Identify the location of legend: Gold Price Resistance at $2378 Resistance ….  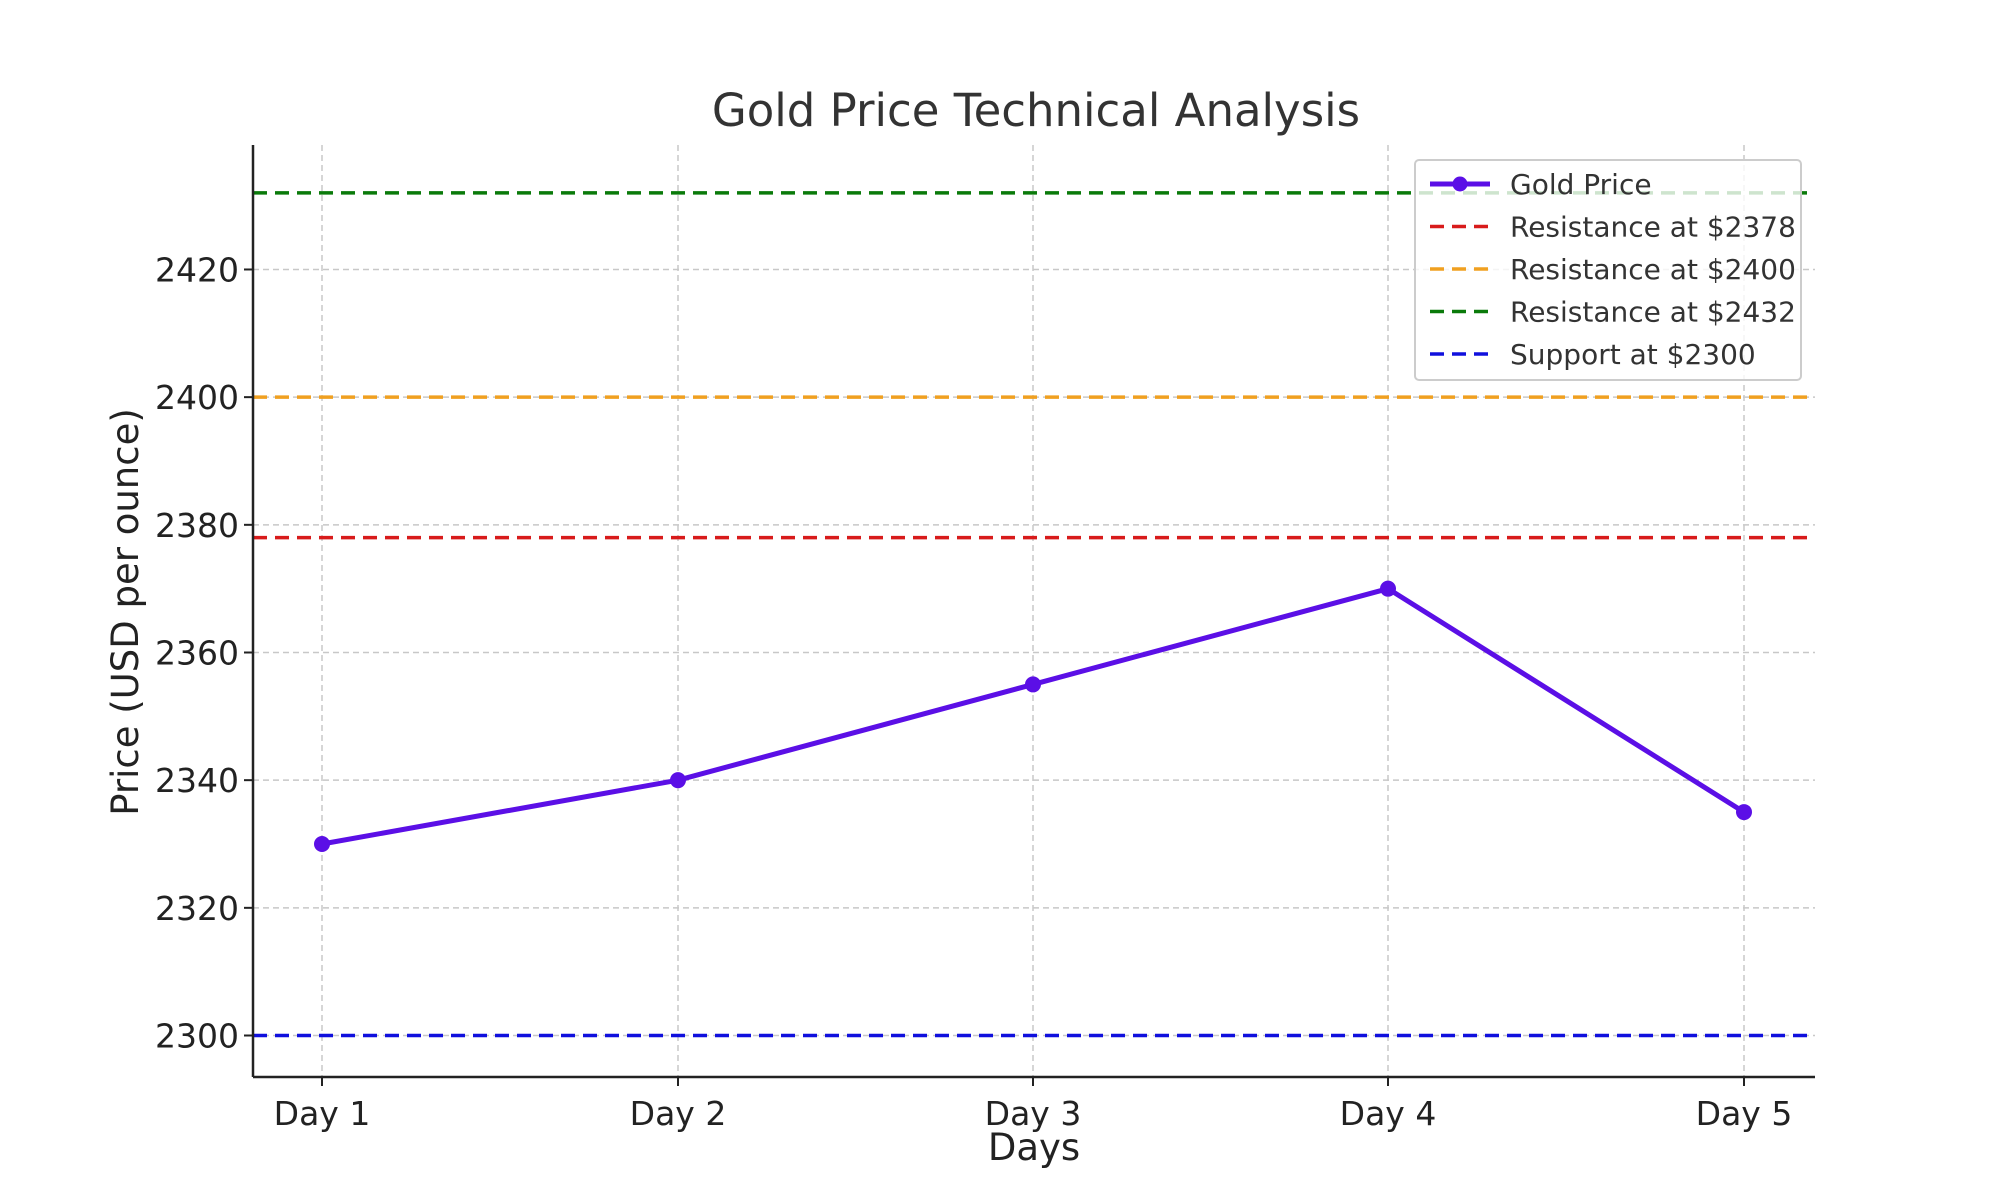
(1608, 270).